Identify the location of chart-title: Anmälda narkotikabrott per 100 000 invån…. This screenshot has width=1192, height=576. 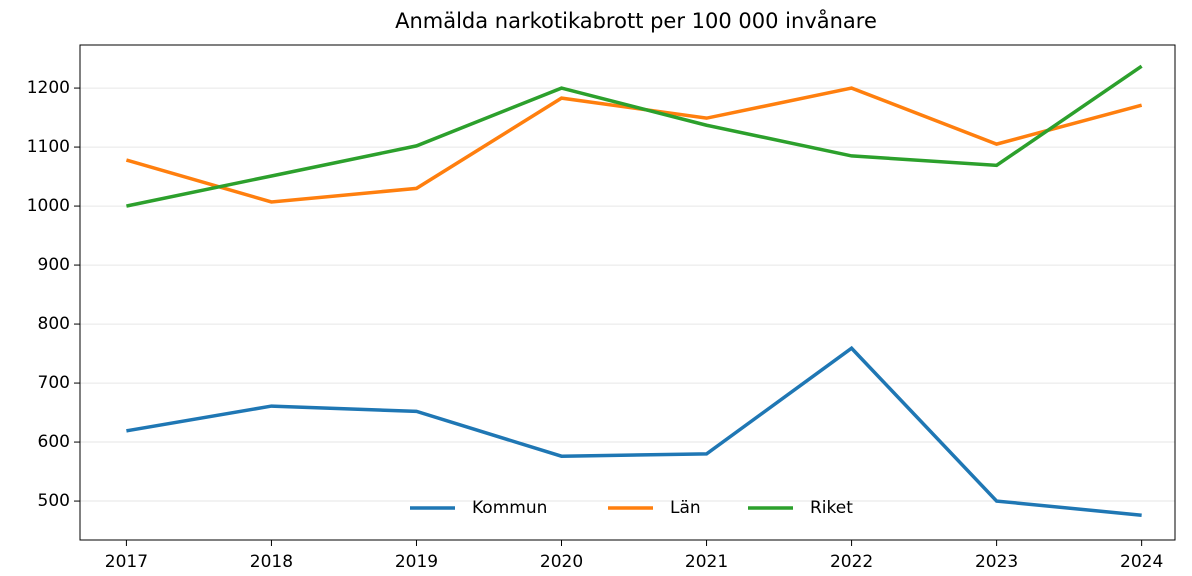
(636, 20).